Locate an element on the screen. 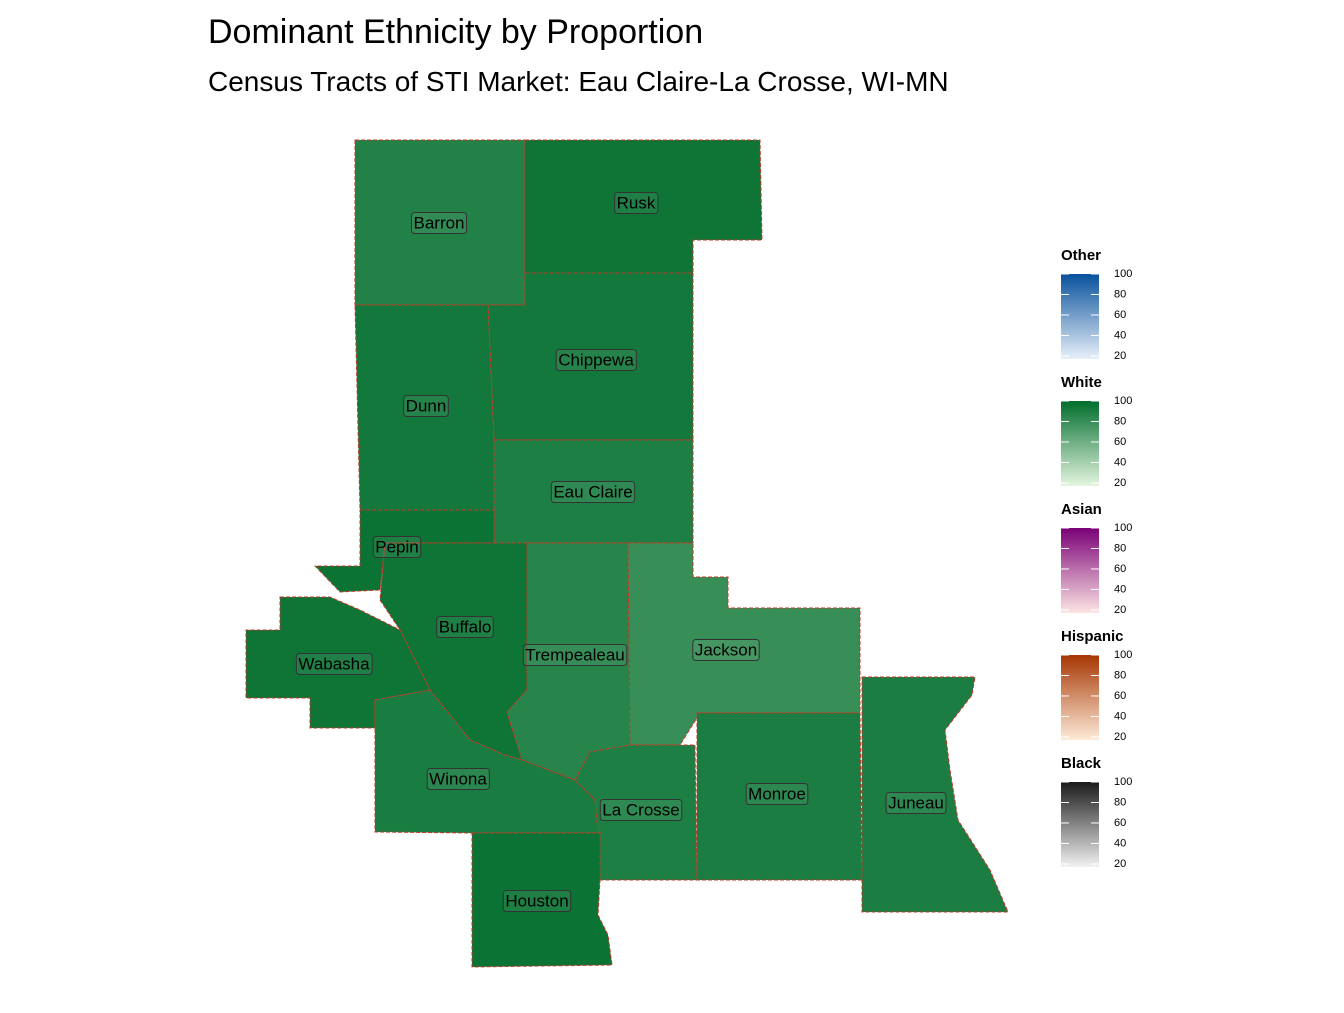  county-label-box: Winona is located at coordinates (458, 778).